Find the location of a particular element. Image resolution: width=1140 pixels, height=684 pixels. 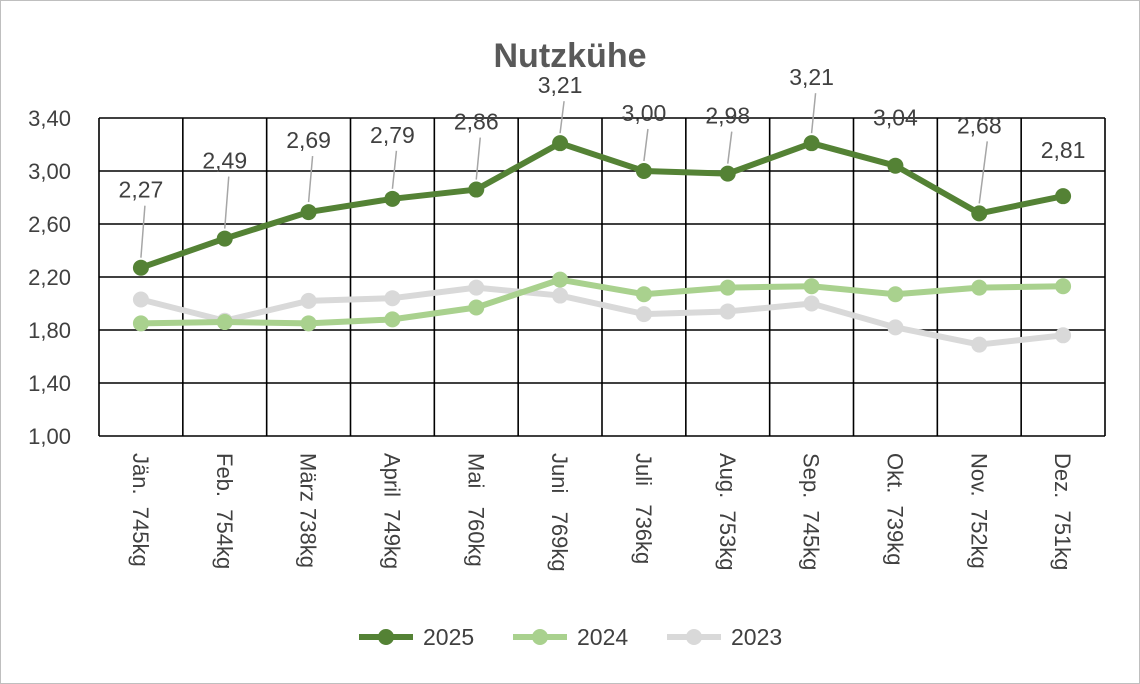

x-tick-label: Sep. 745kg is located at coordinates (811, 511).